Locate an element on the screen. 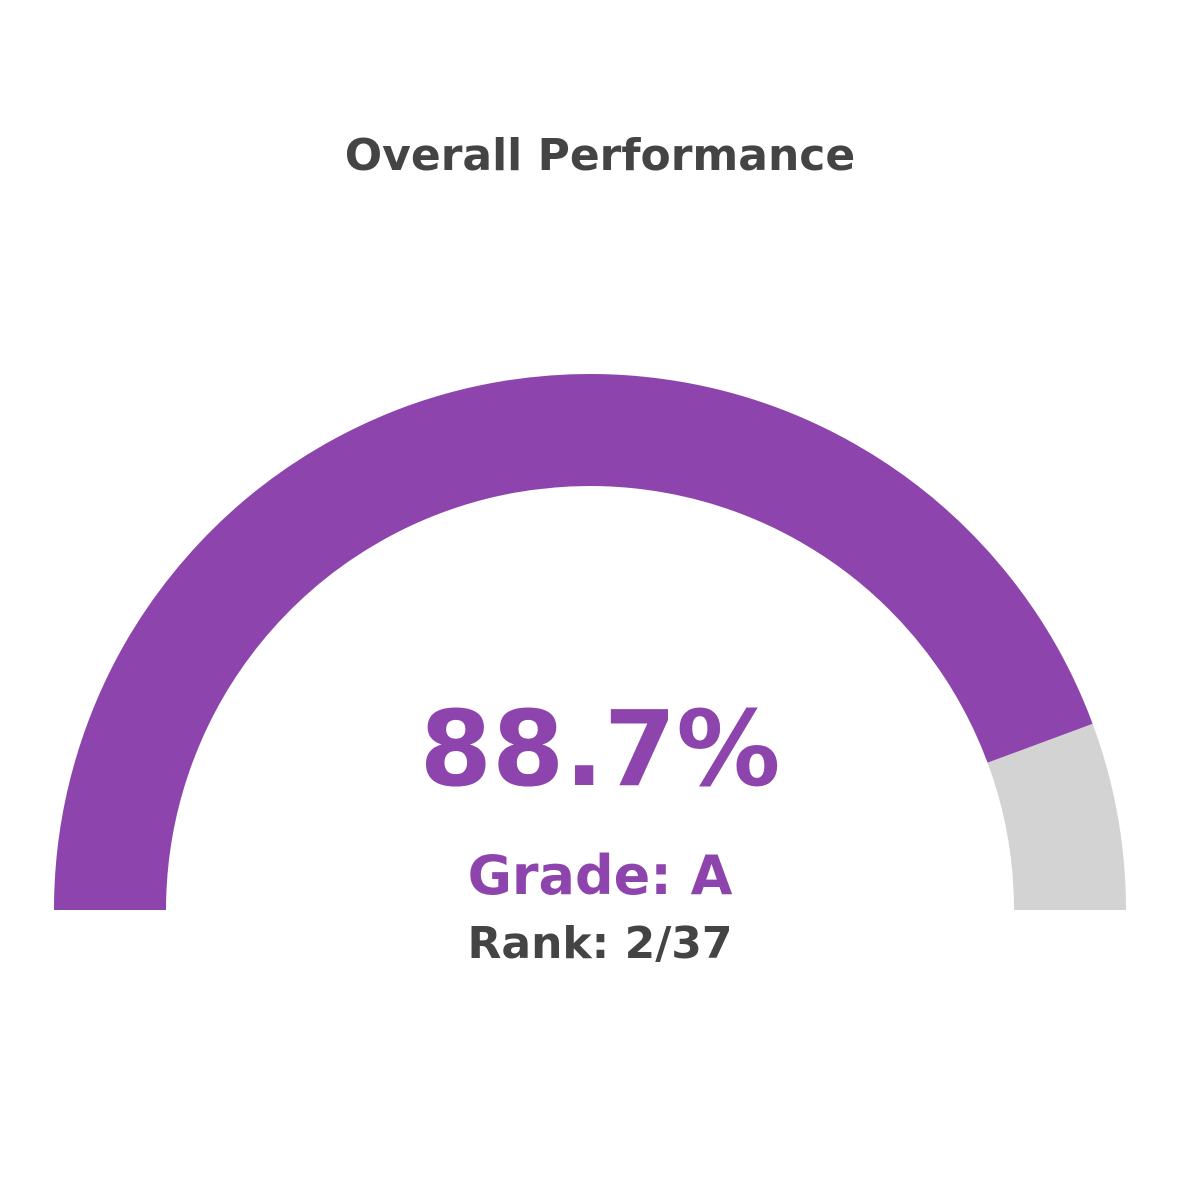 This screenshot has width=1200, height=1200. grade-label: Grade: A is located at coordinates (600, 875).